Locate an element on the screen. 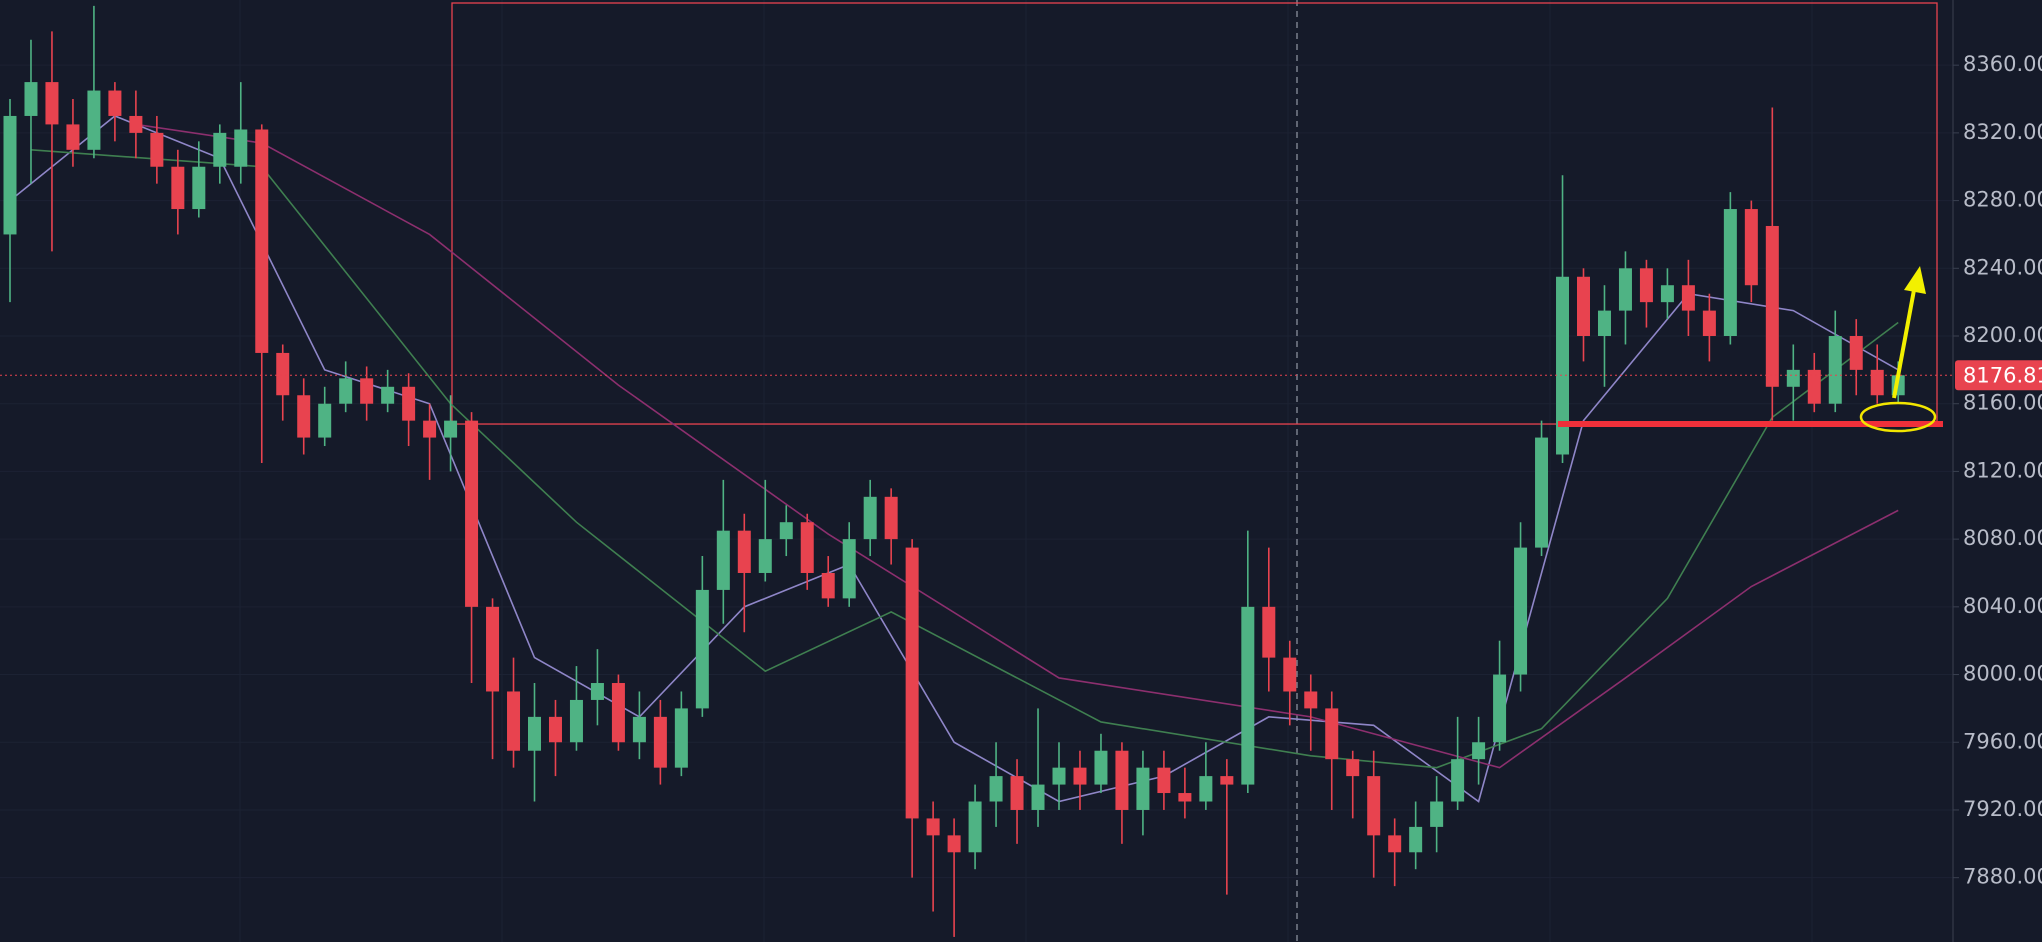 The image size is (2042, 942). y-tick-label: 7880.00 is located at coordinates (2002, 877).